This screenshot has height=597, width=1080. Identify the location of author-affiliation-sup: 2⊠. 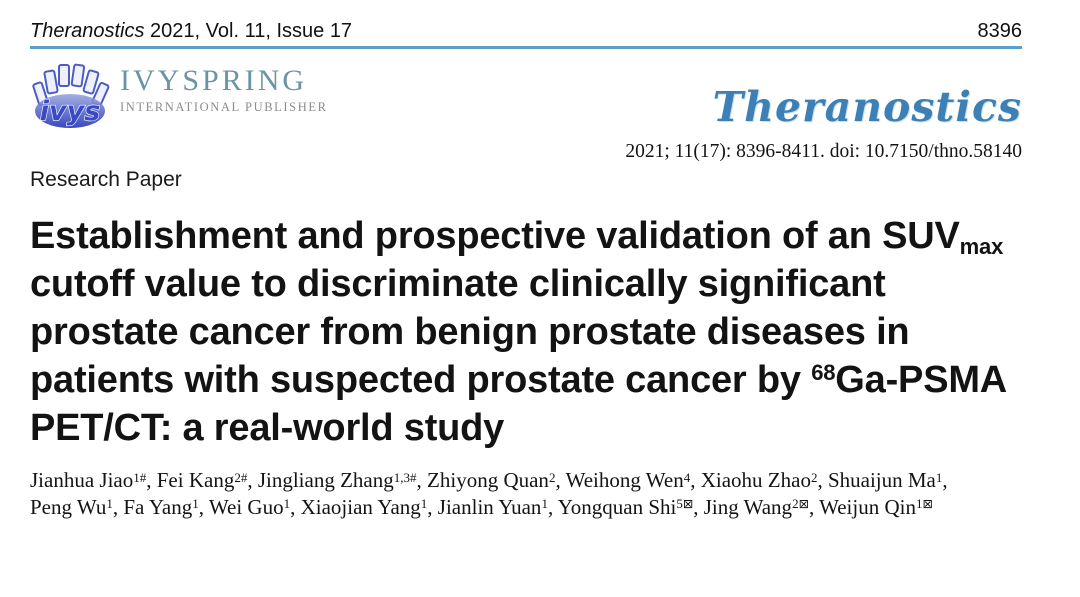
(800, 504).